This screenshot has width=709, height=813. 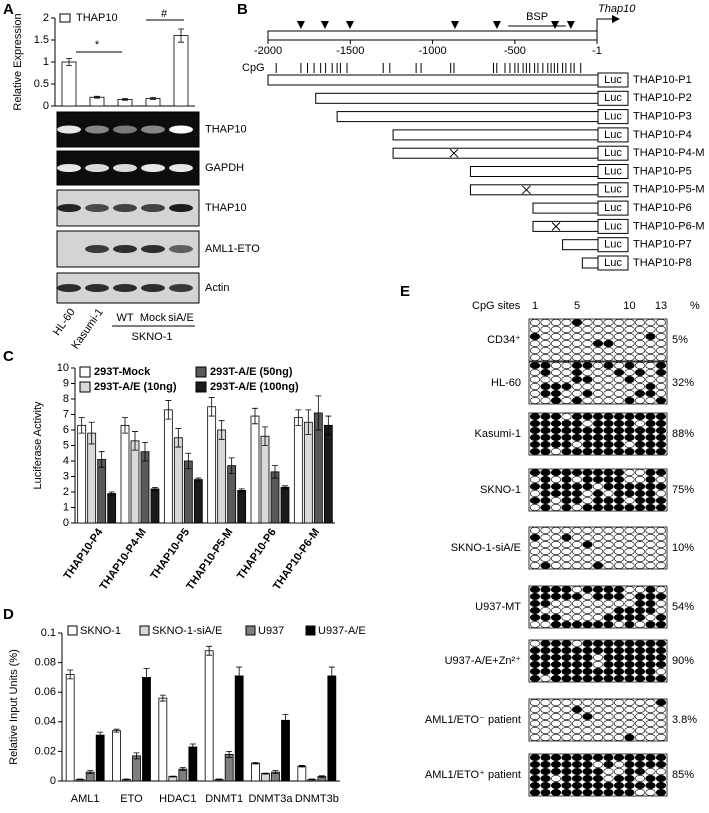 What do you see at coordinates (242, 9) in the screenshot?
I see `panel-label: B` at bounding box center [242, 9].